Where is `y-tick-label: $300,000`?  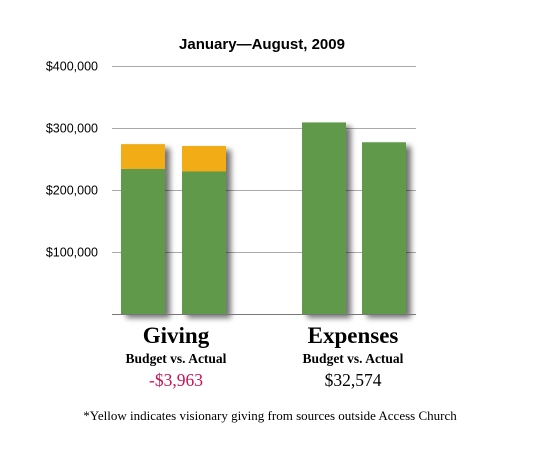
y-tick-label: $300,000 is located at coordinates (72, 129).